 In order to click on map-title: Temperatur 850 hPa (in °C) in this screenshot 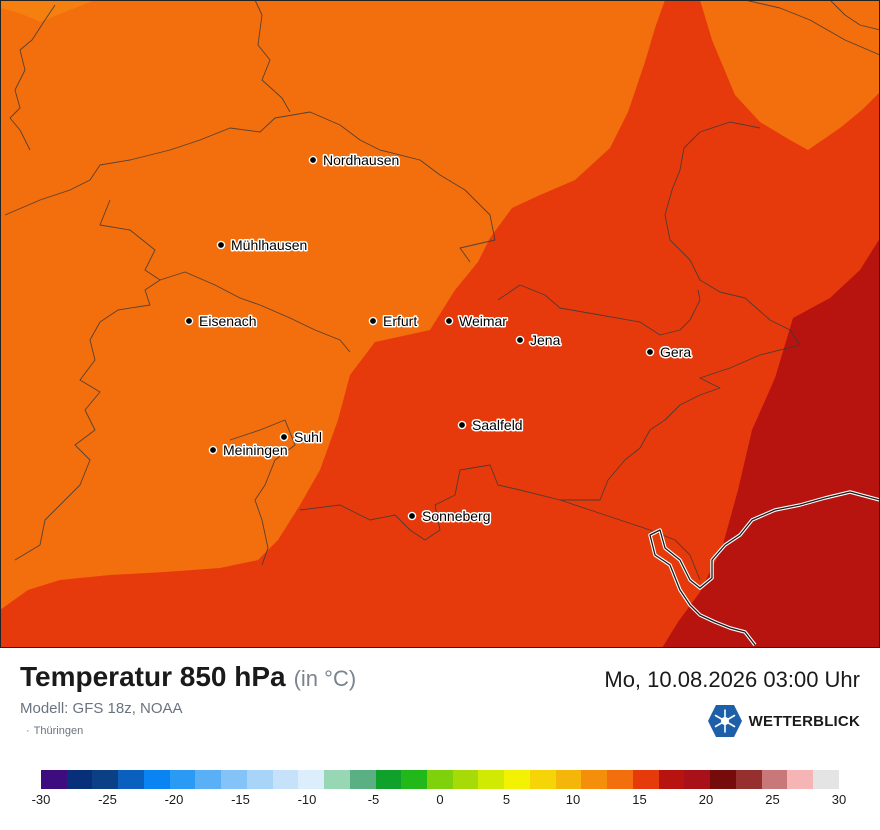, I will do `click(188, 677)`.